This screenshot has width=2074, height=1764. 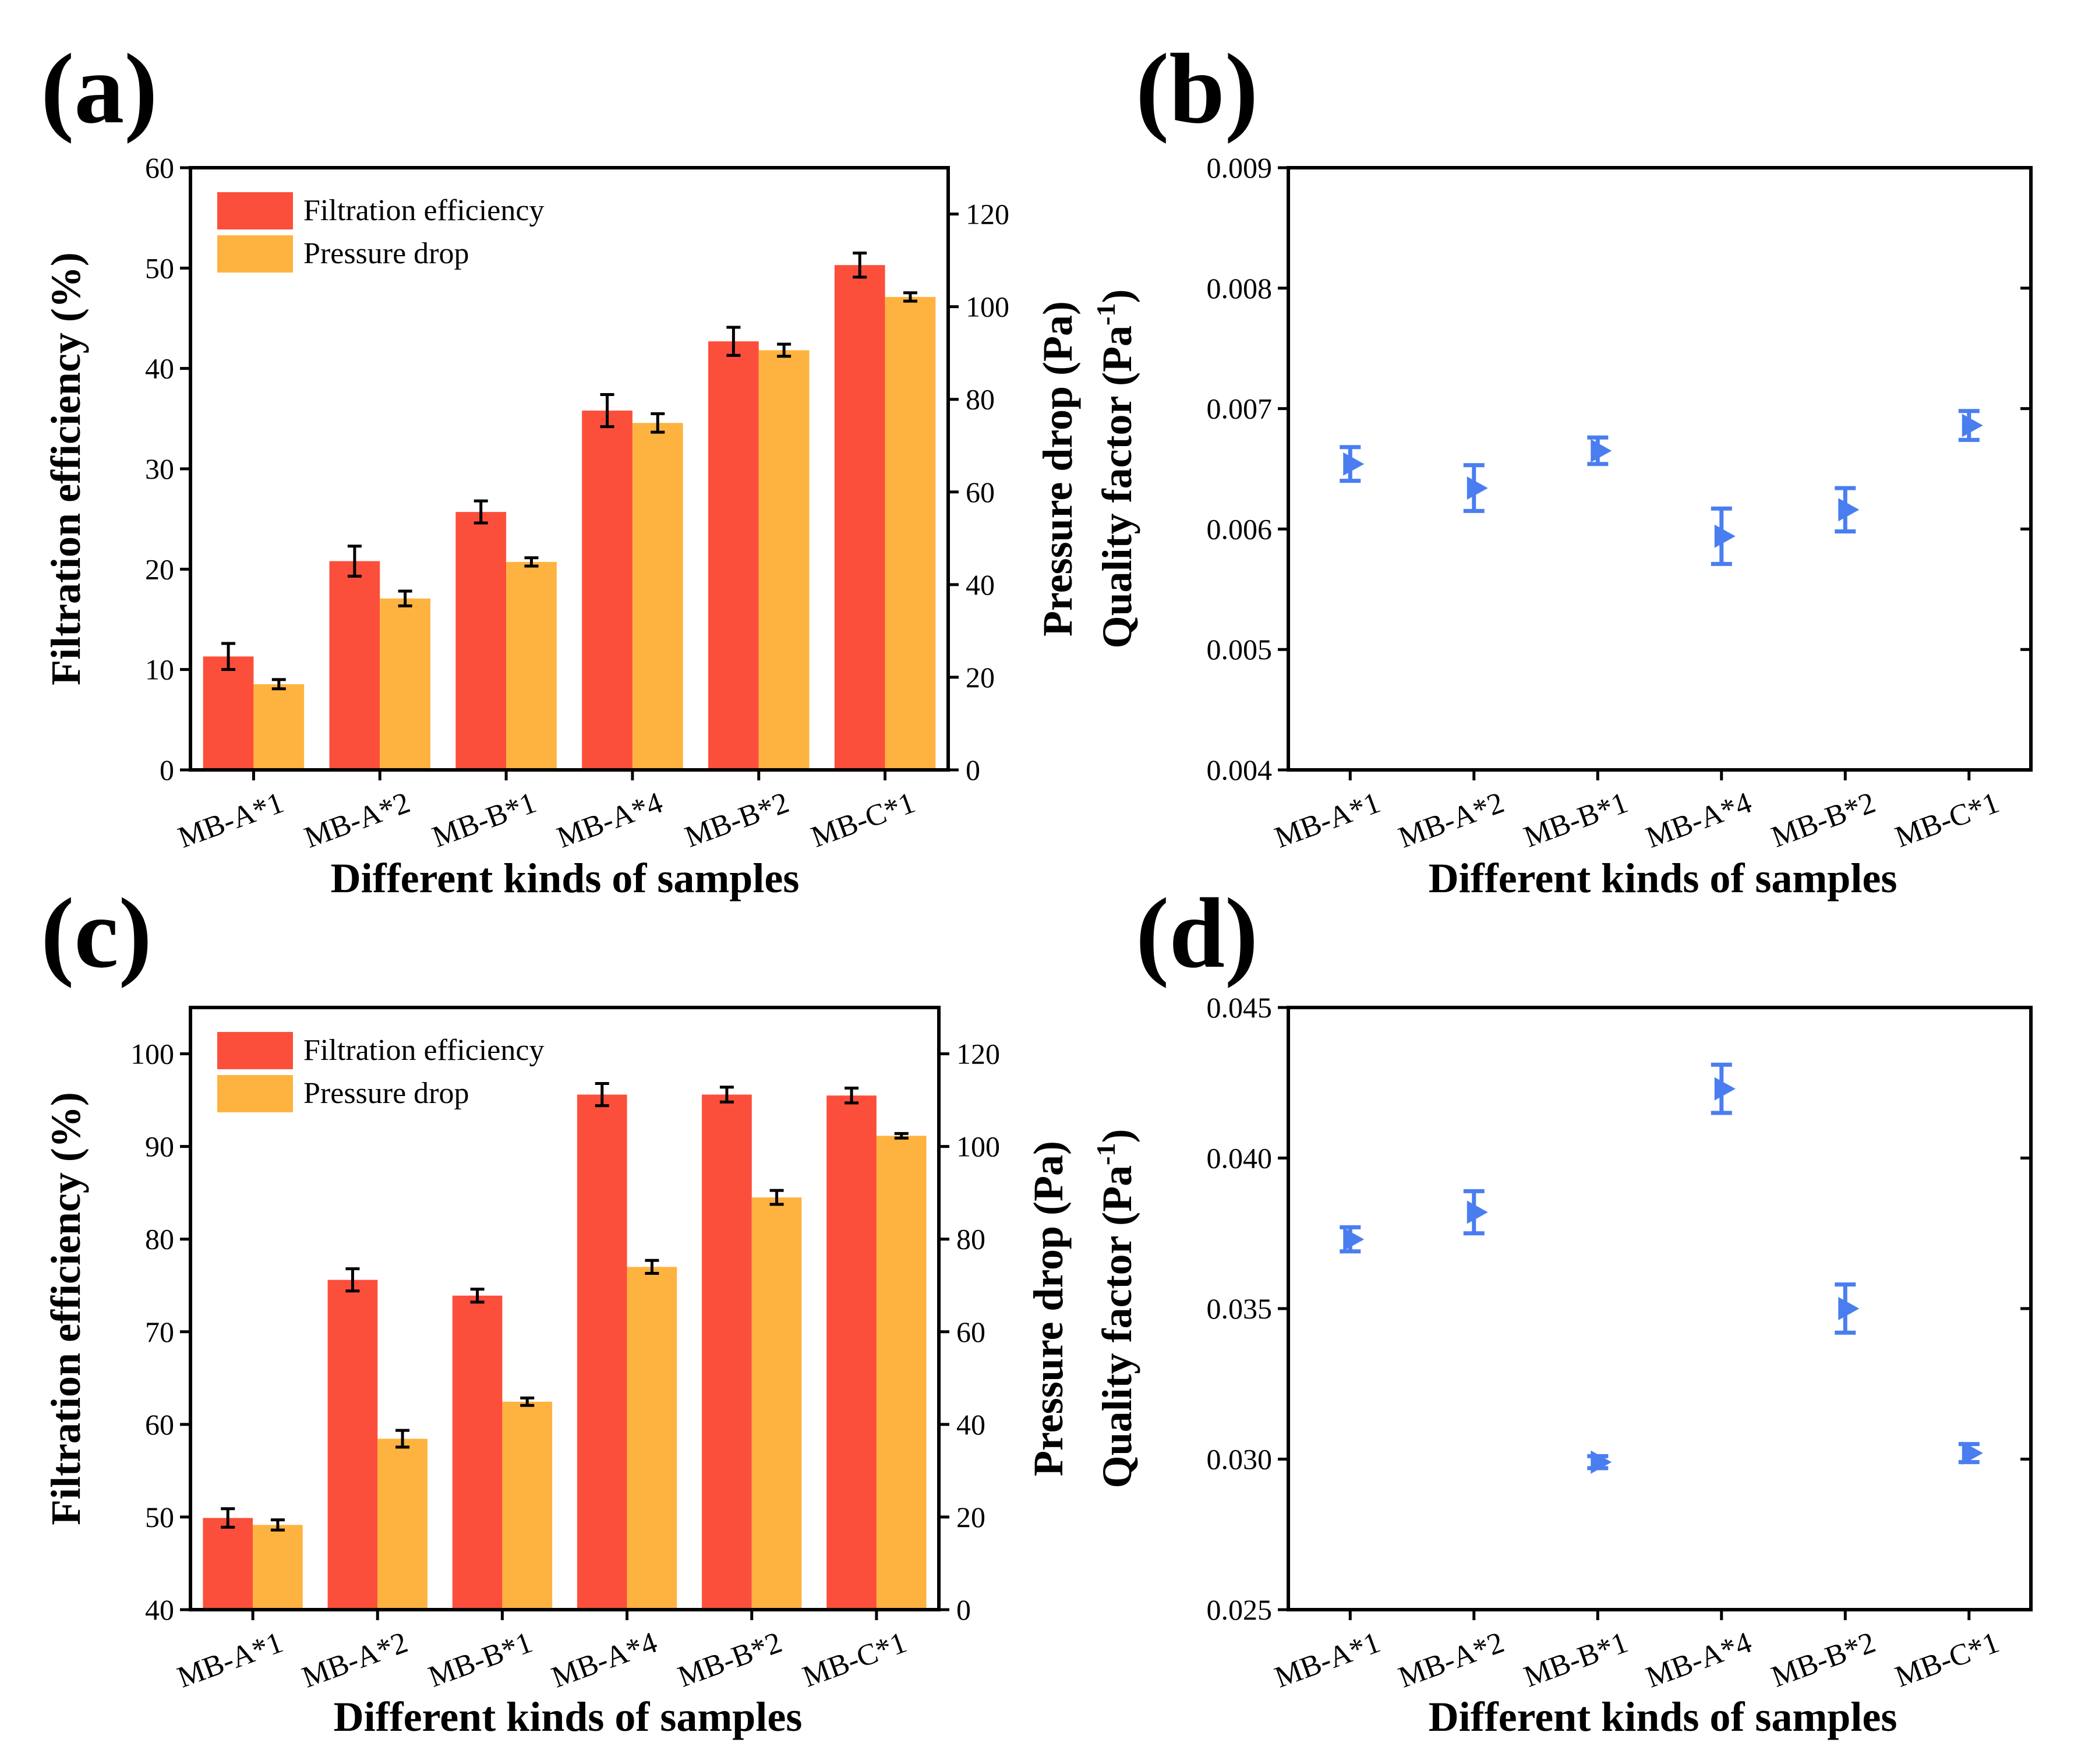 I want to click on panel-label: (b), so click(x=1197, y=89).